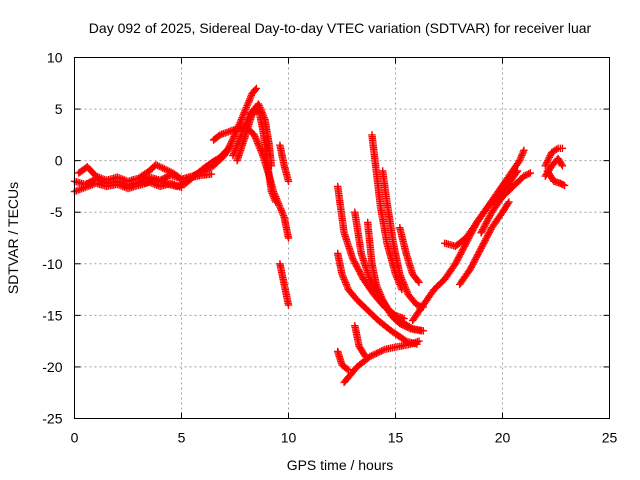  What do you see at coordinates (56, 212) in the screenshot?
I see `y-tick-label: -5` at bounding box center [56, 212].